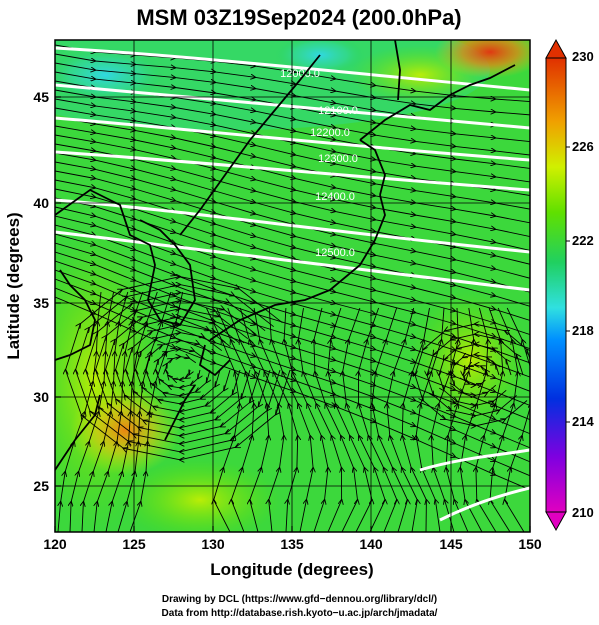 The height and width of the screenshot is (625, 599). What do you see at coordinates (58, 291) in the screenshot?
I see `y-ticks` at bounding box center [58, 291].